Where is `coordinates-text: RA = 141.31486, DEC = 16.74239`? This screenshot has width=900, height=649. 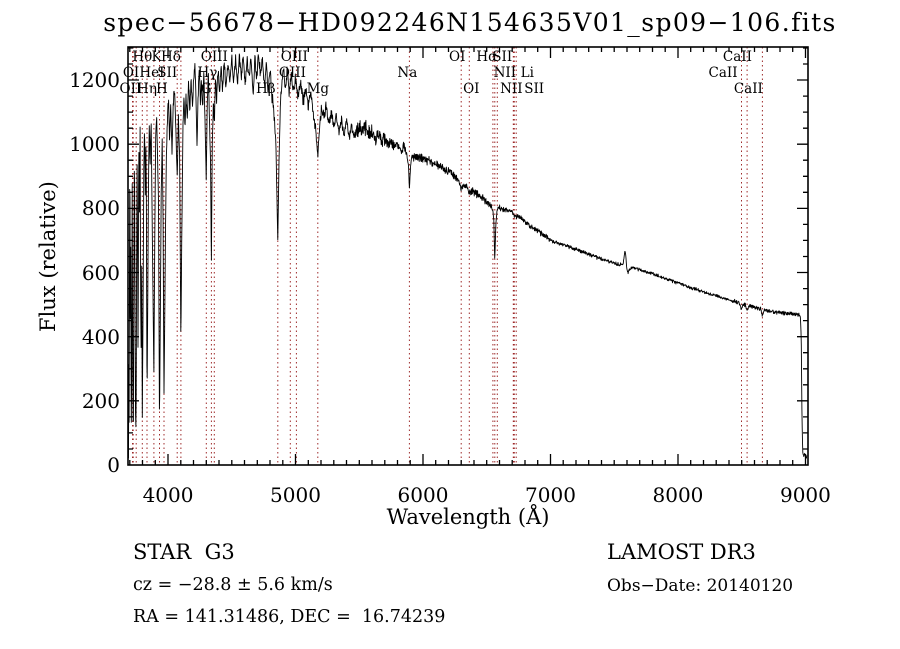
coordinates-text: RA = 141.31486, DEC = 16.74239 is located at coordinates (289, 617).